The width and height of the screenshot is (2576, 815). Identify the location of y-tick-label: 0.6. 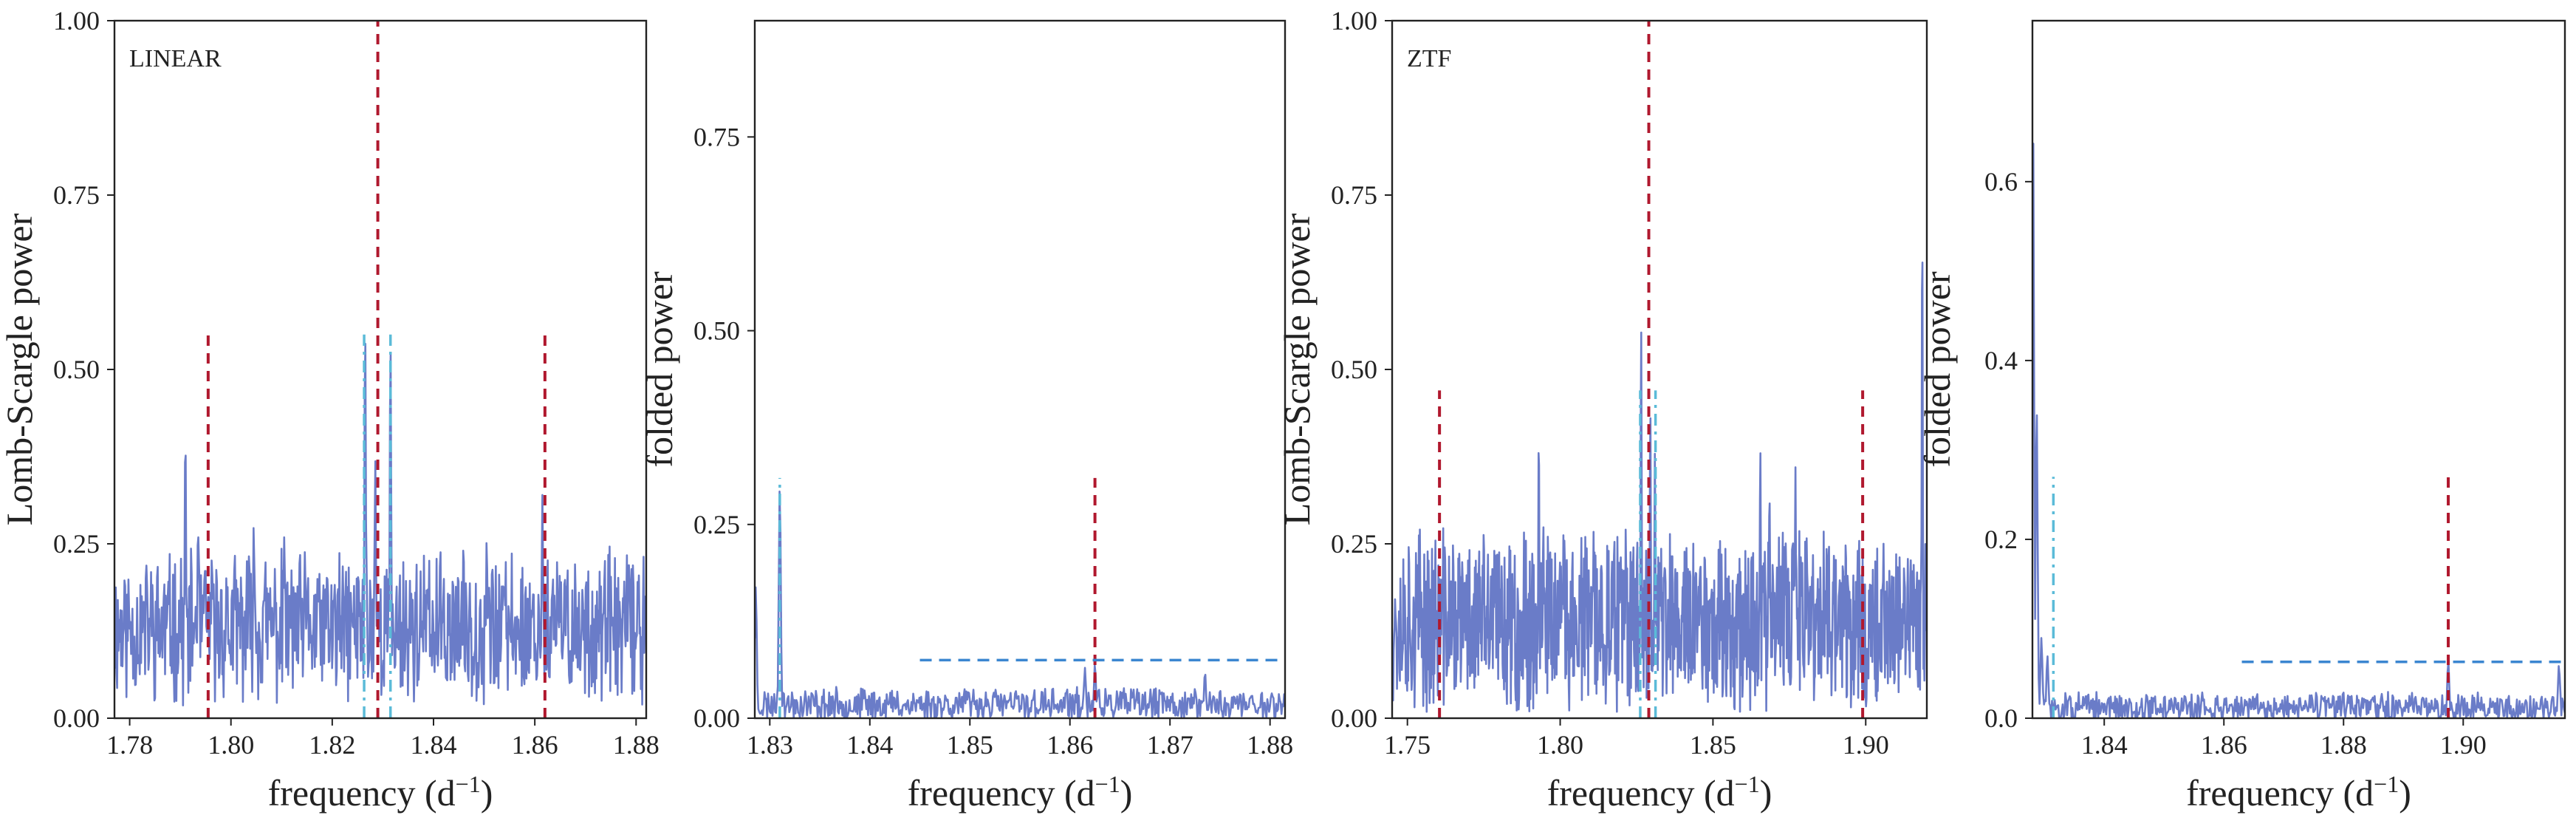
(2001, 182).